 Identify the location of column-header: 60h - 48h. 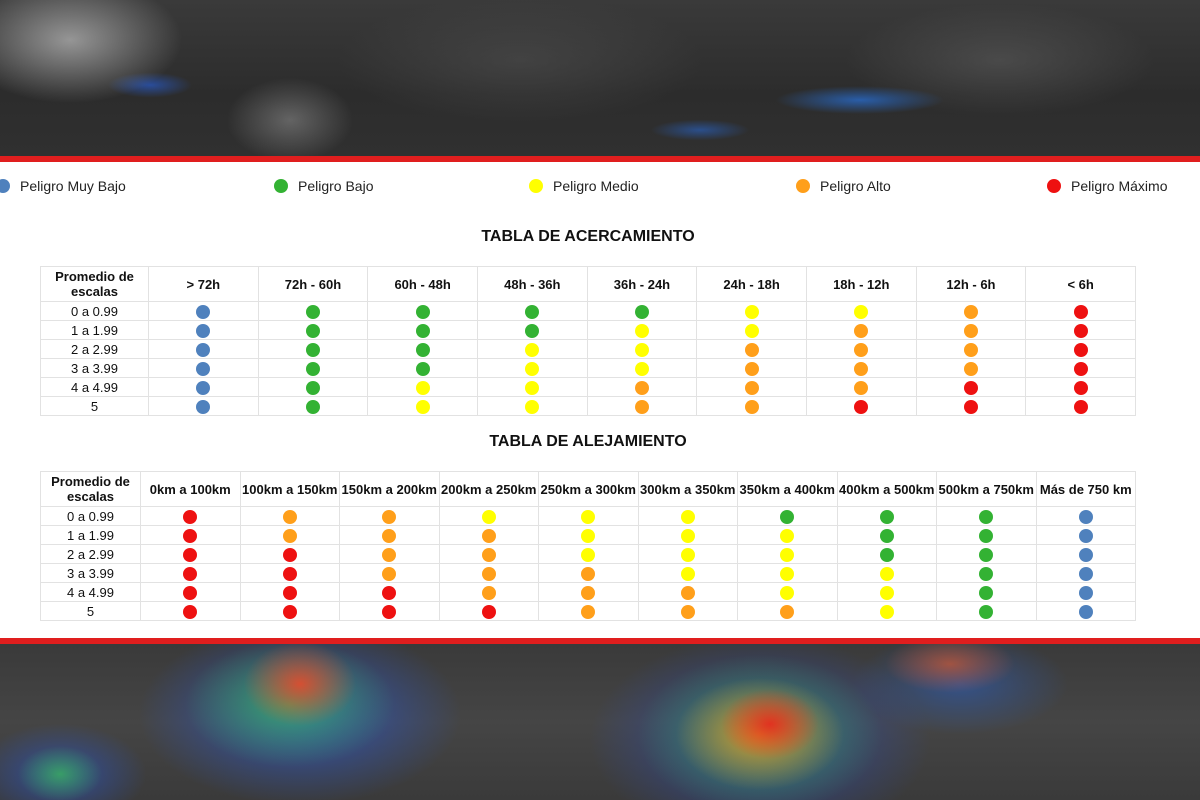
(422, 284).